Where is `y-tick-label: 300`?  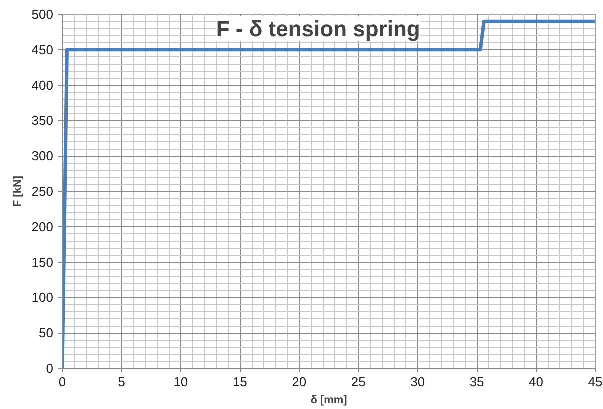
y-tick-label: 300 is located at coordinates (43, 156).